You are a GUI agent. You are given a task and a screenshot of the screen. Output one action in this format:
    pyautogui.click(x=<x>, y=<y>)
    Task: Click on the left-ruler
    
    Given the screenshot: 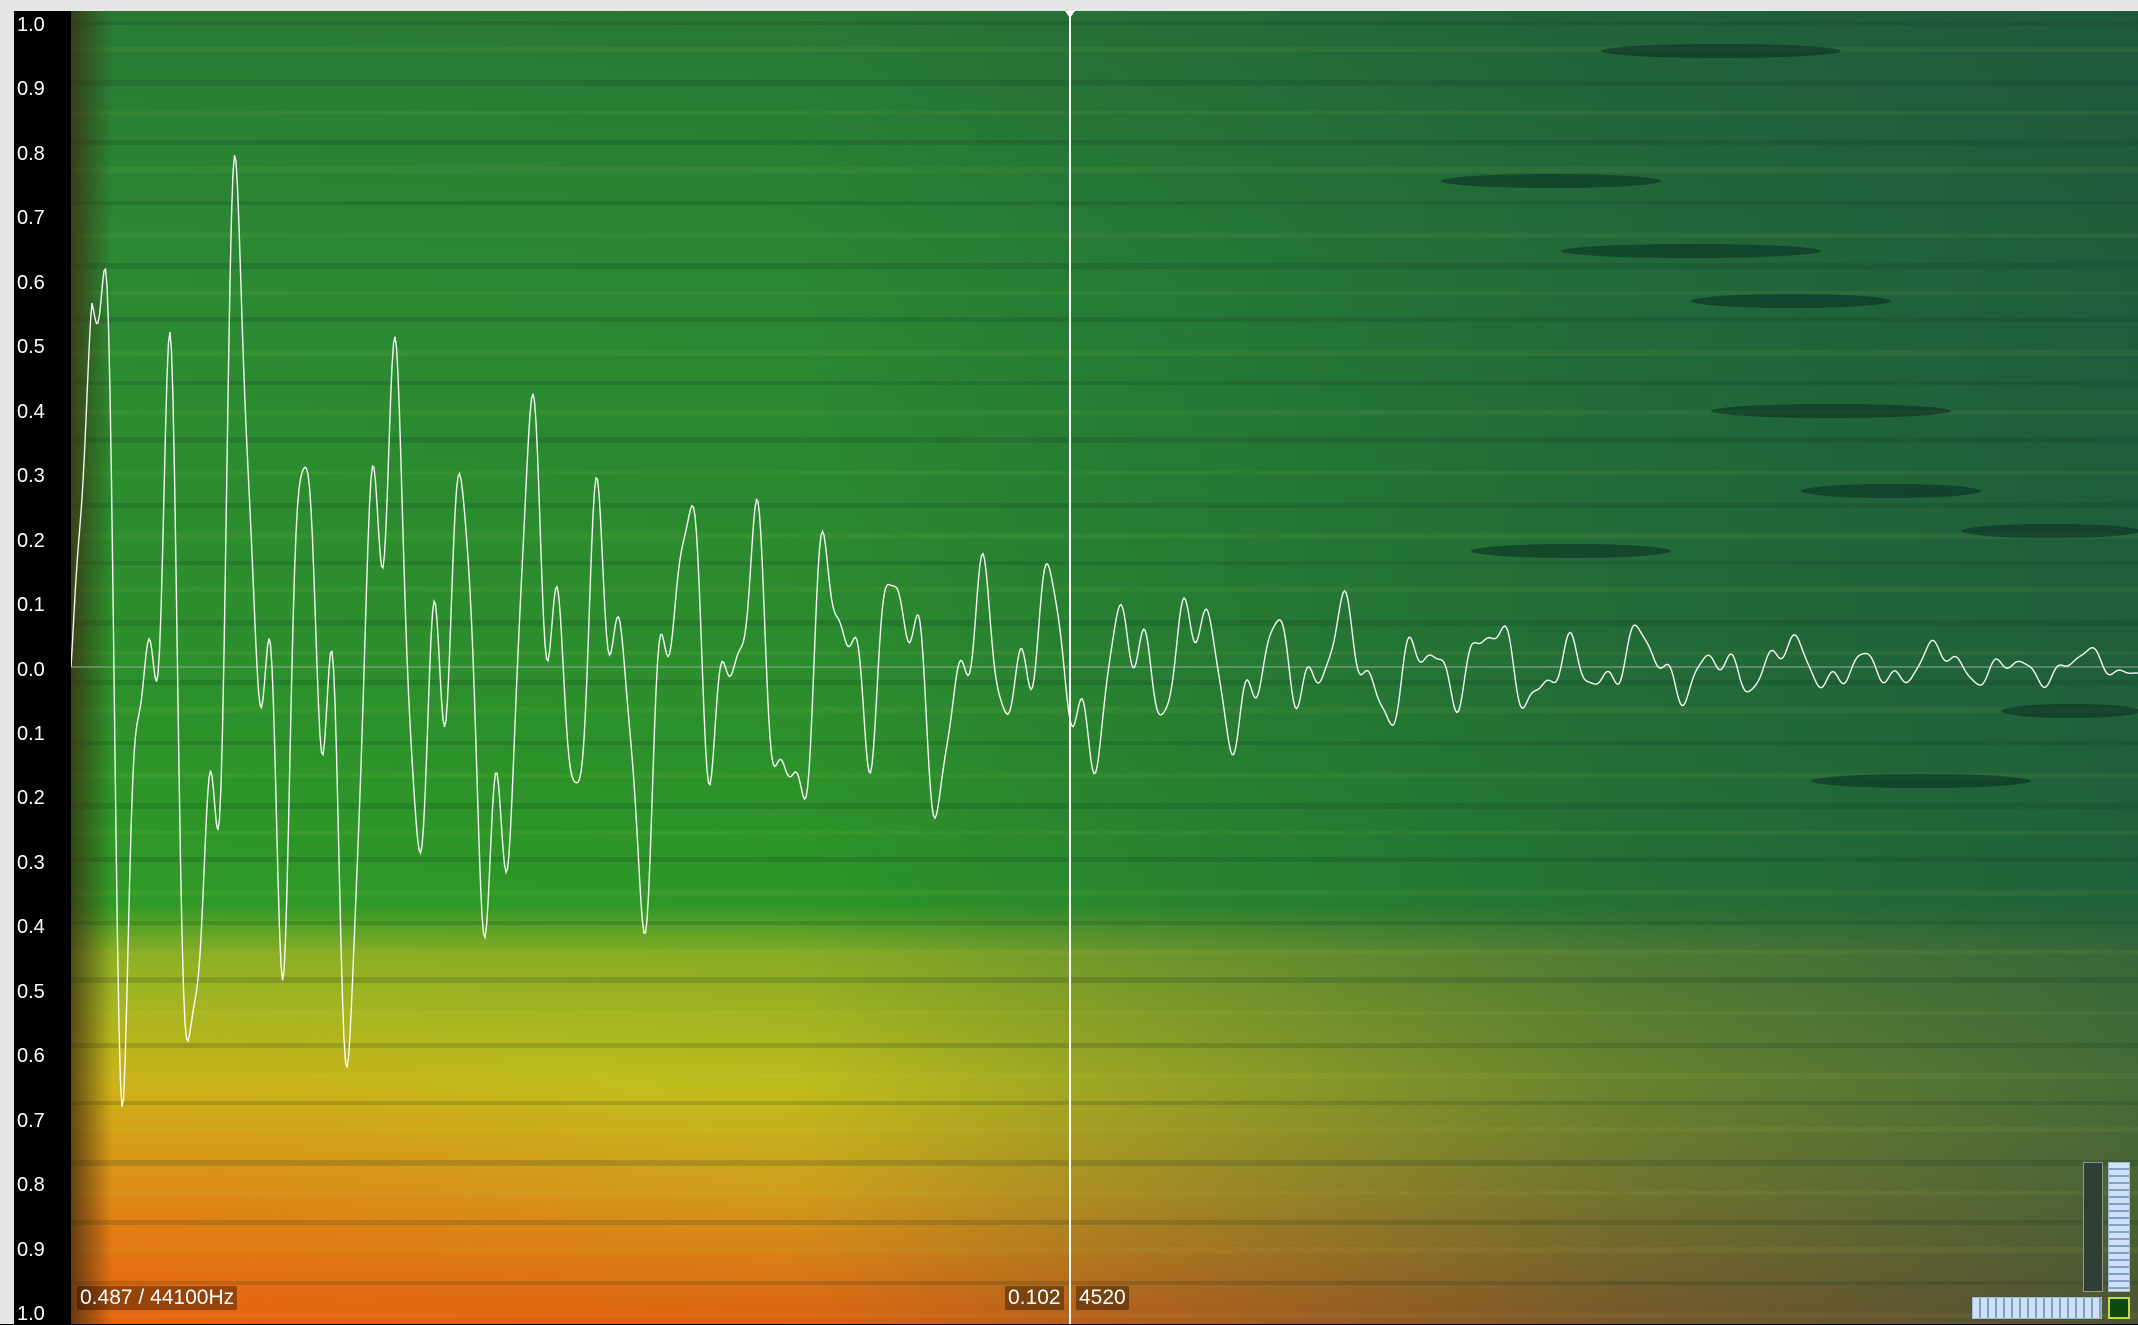 What is the action you would take?
    pyautogui.click(x=7, y=667)
    